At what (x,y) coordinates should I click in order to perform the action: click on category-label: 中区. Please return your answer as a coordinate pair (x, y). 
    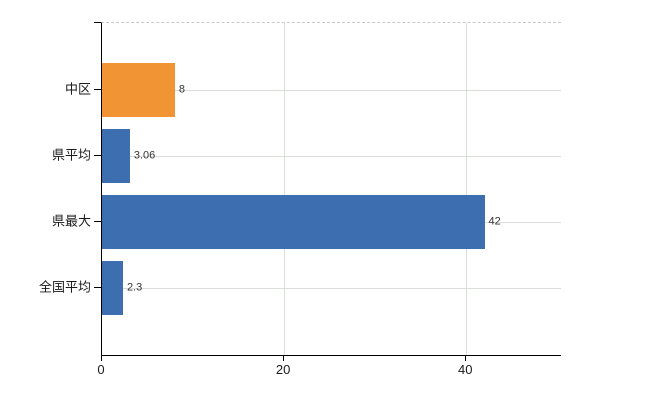
    Looking at the image, I should click on (77, 89).